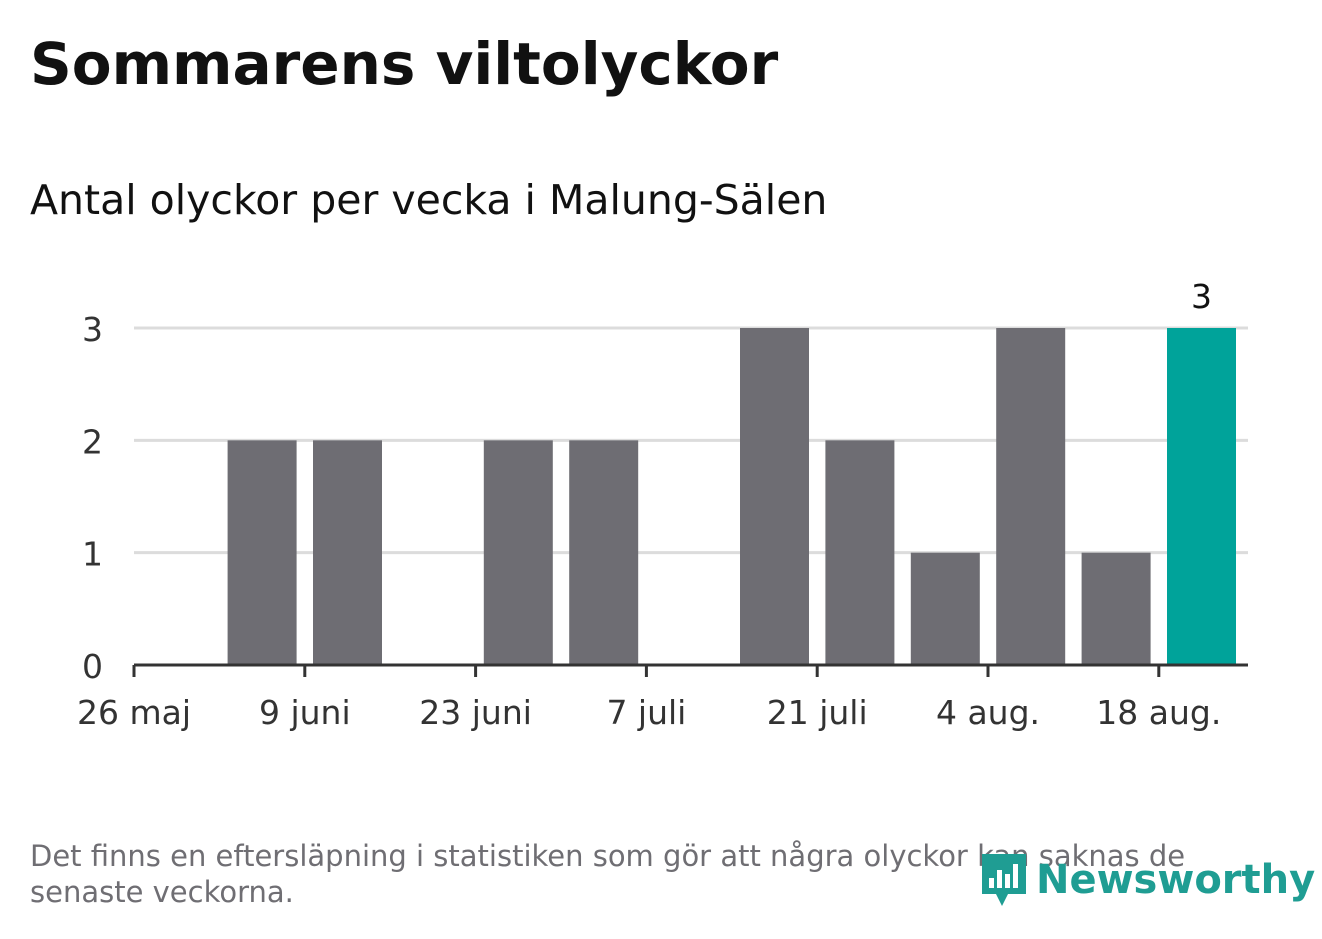 This screenshot has height=939, width=1322. I want to click on data-label: 3, so click(1201, 296).